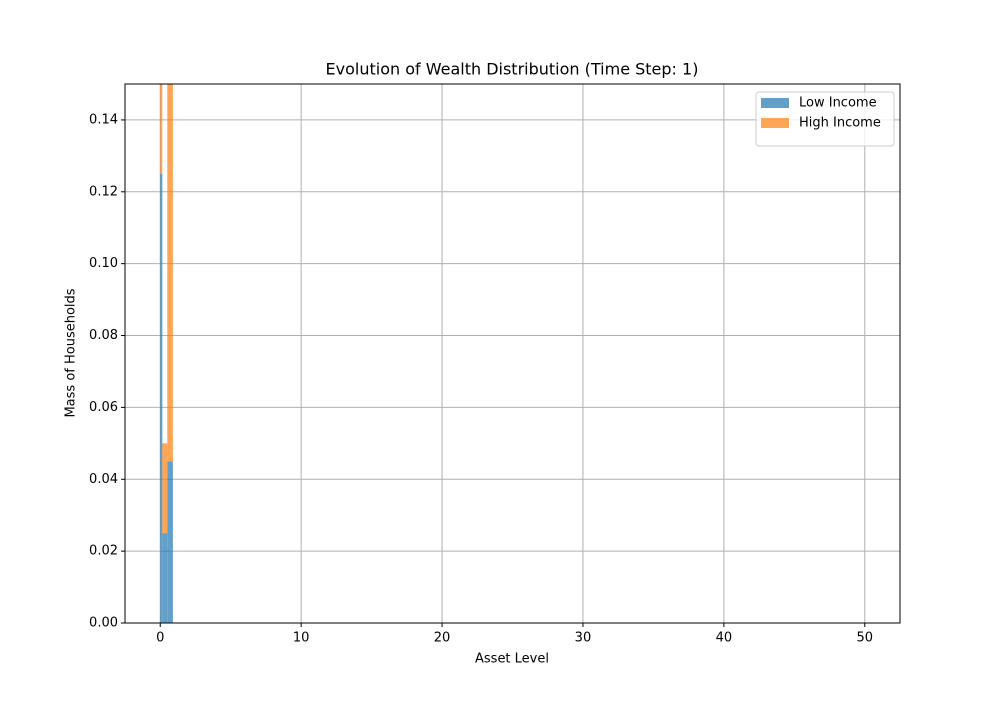 The height and width of the screenshot is (704, 1000). I want to click on legend-label: High Income, so click(840, 123).